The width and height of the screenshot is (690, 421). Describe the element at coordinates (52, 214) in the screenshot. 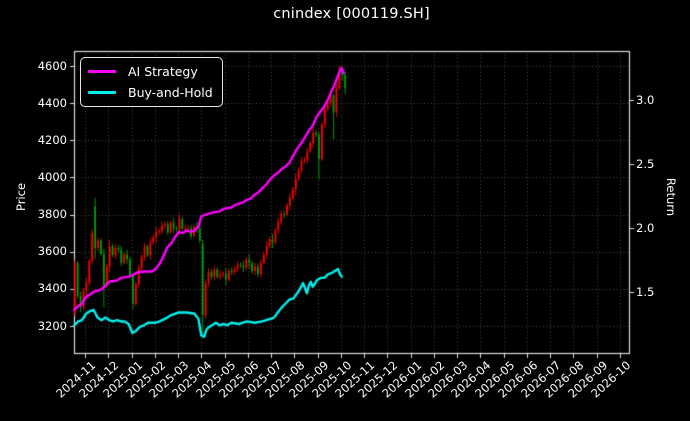

I see `y-tick-label-left: 3800` at that location.